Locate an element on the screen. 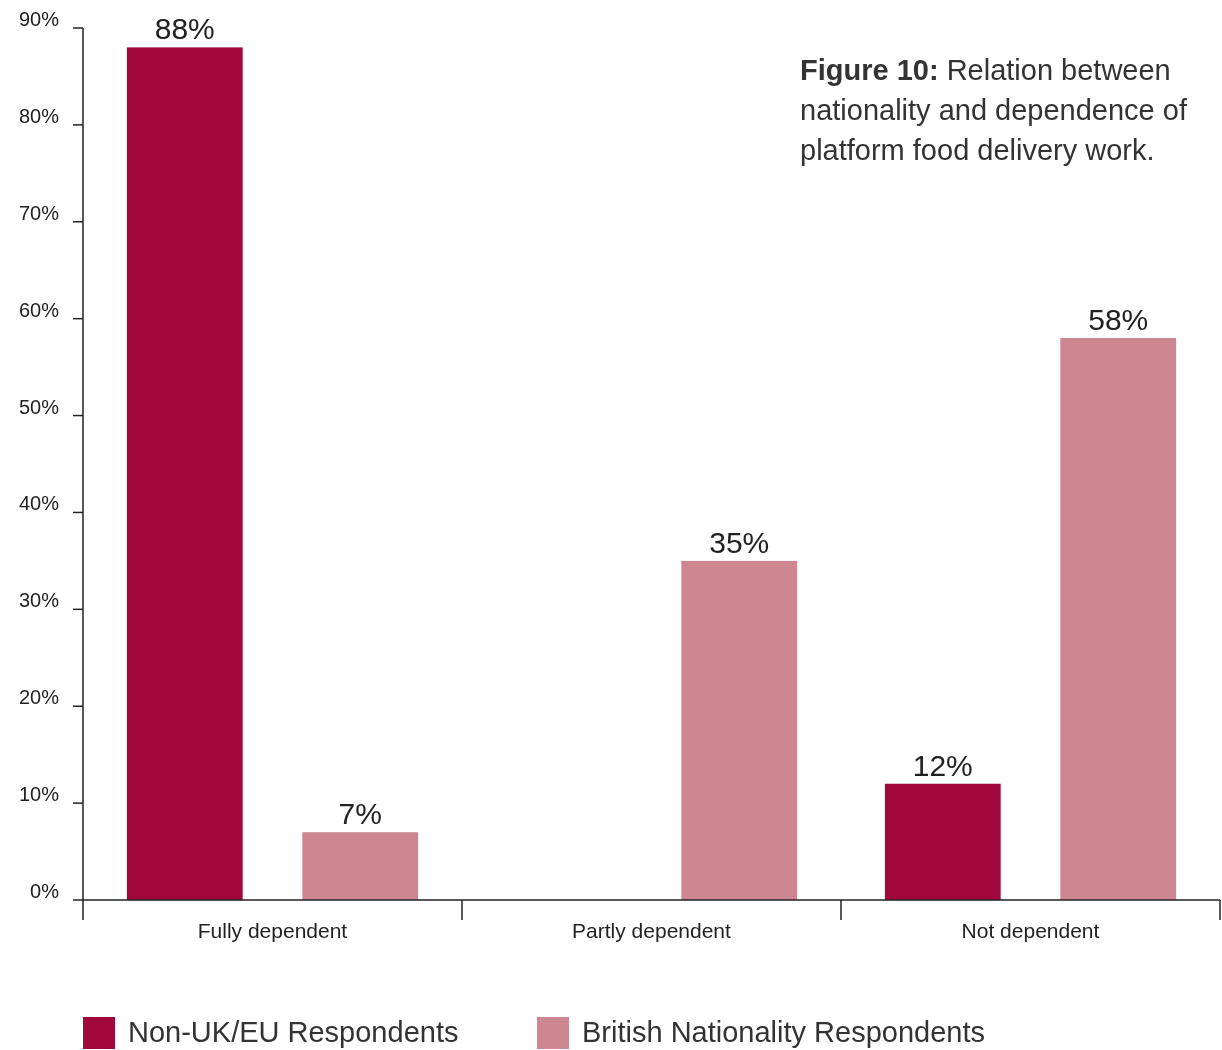 This screenshot has height=1050, width=1222. y-tick-label: 90% is located at coordinates (39, 19).